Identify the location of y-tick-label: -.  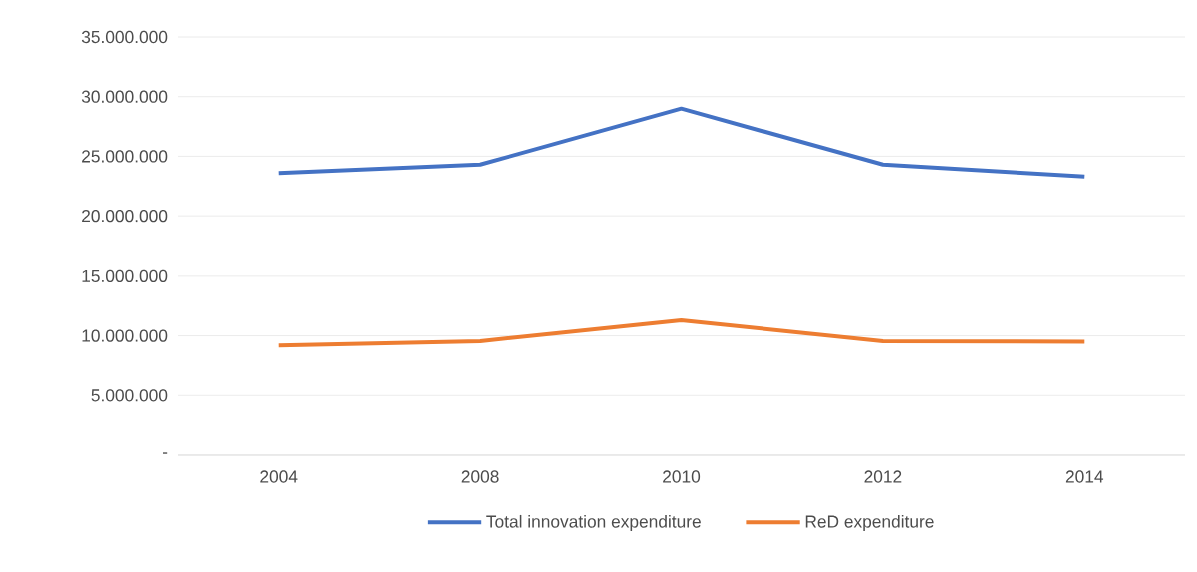
(165, 453).